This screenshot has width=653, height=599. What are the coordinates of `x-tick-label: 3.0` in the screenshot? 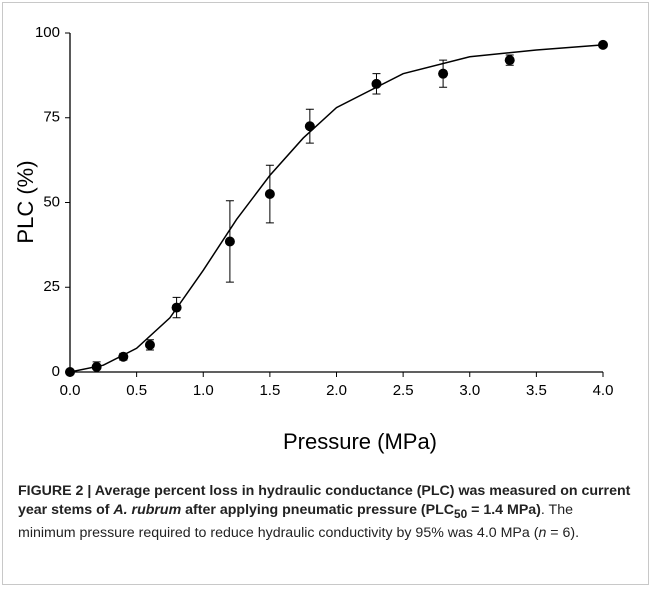 It's located at (469, 390).